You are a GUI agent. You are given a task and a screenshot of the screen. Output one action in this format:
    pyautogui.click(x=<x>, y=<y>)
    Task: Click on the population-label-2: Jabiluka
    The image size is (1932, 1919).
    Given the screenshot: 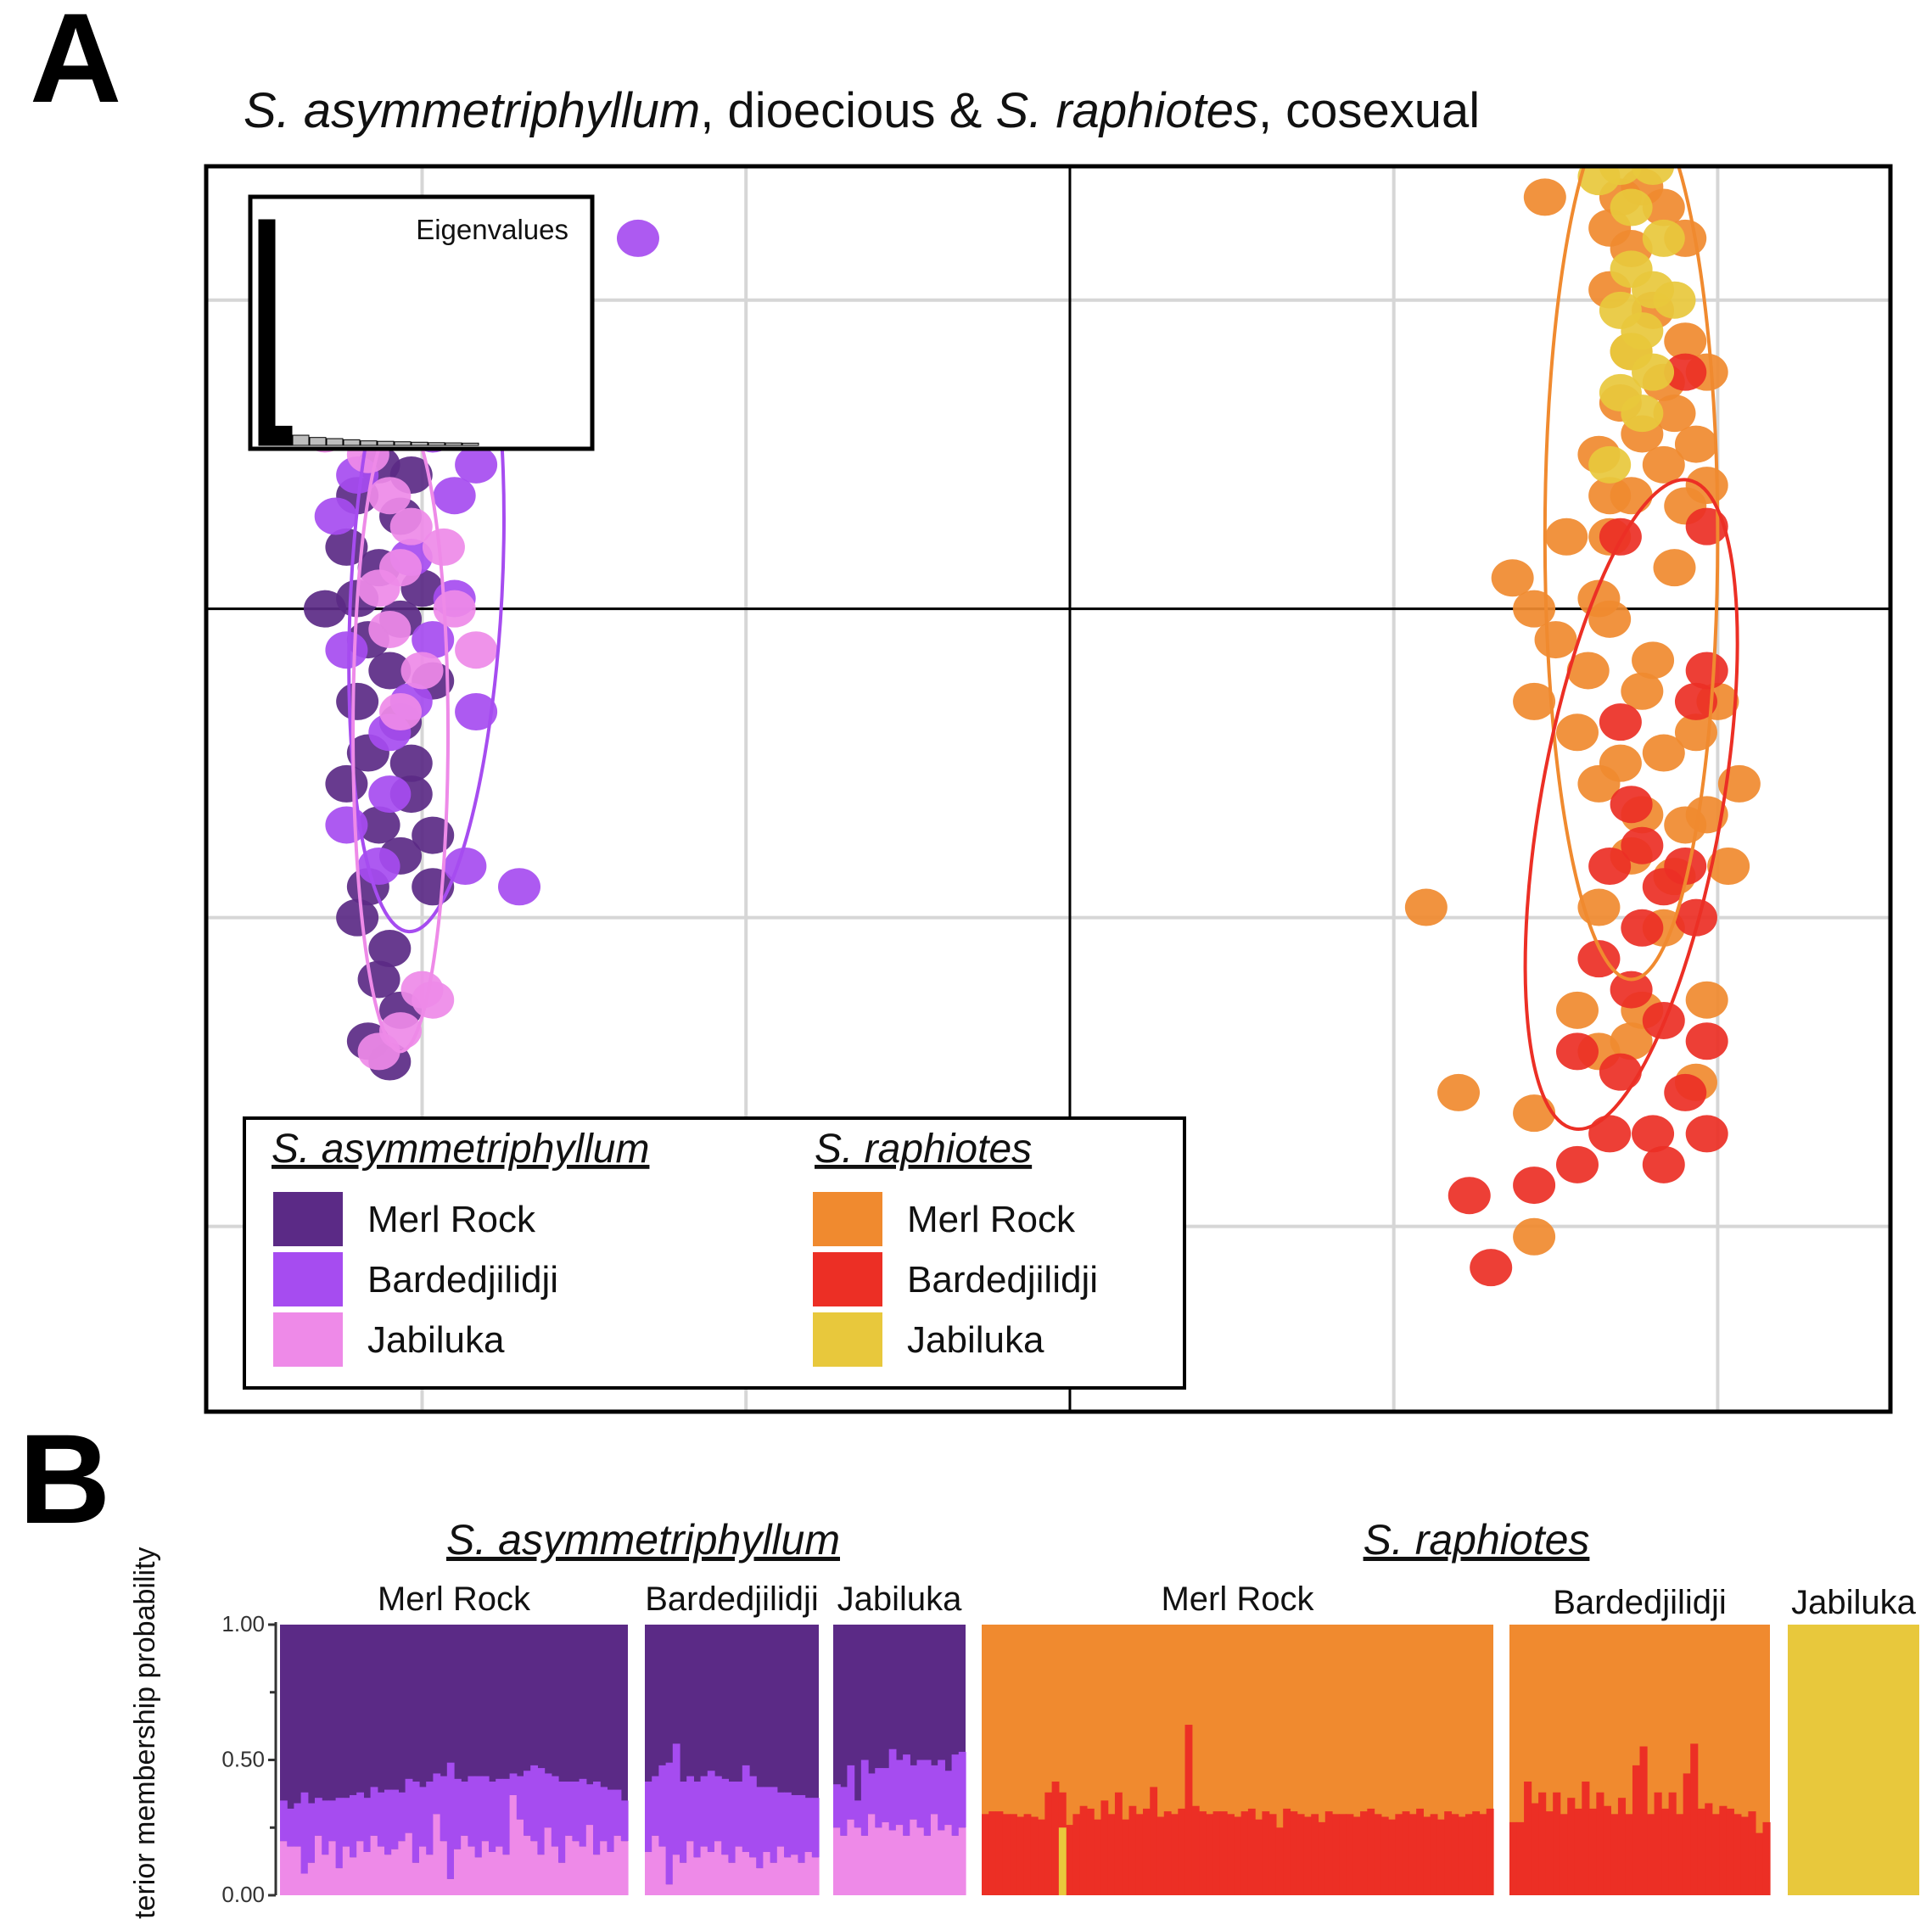 What is the action you would take?
    pyautogui.click(x=900, y=1599)
    